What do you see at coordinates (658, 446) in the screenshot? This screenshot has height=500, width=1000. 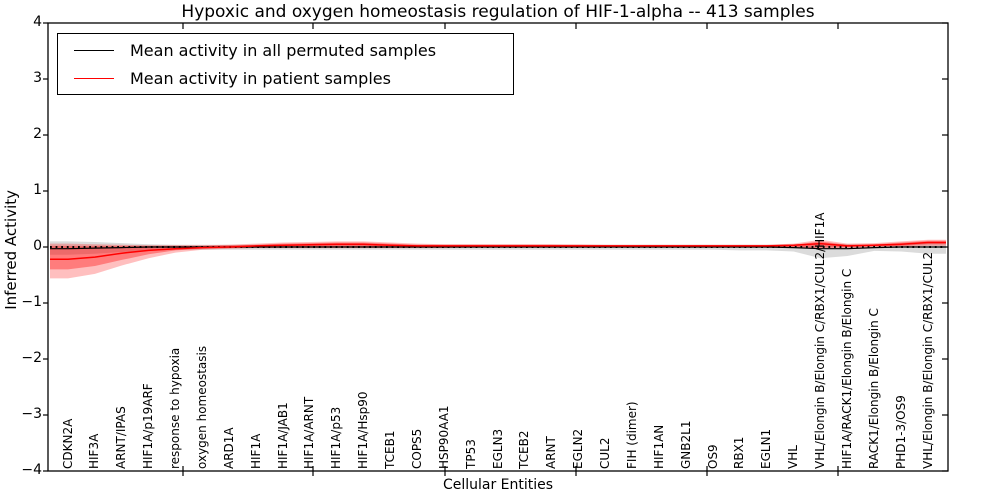 I see `x-tick-label: HIF1AN` at bounding box center [658, 446].